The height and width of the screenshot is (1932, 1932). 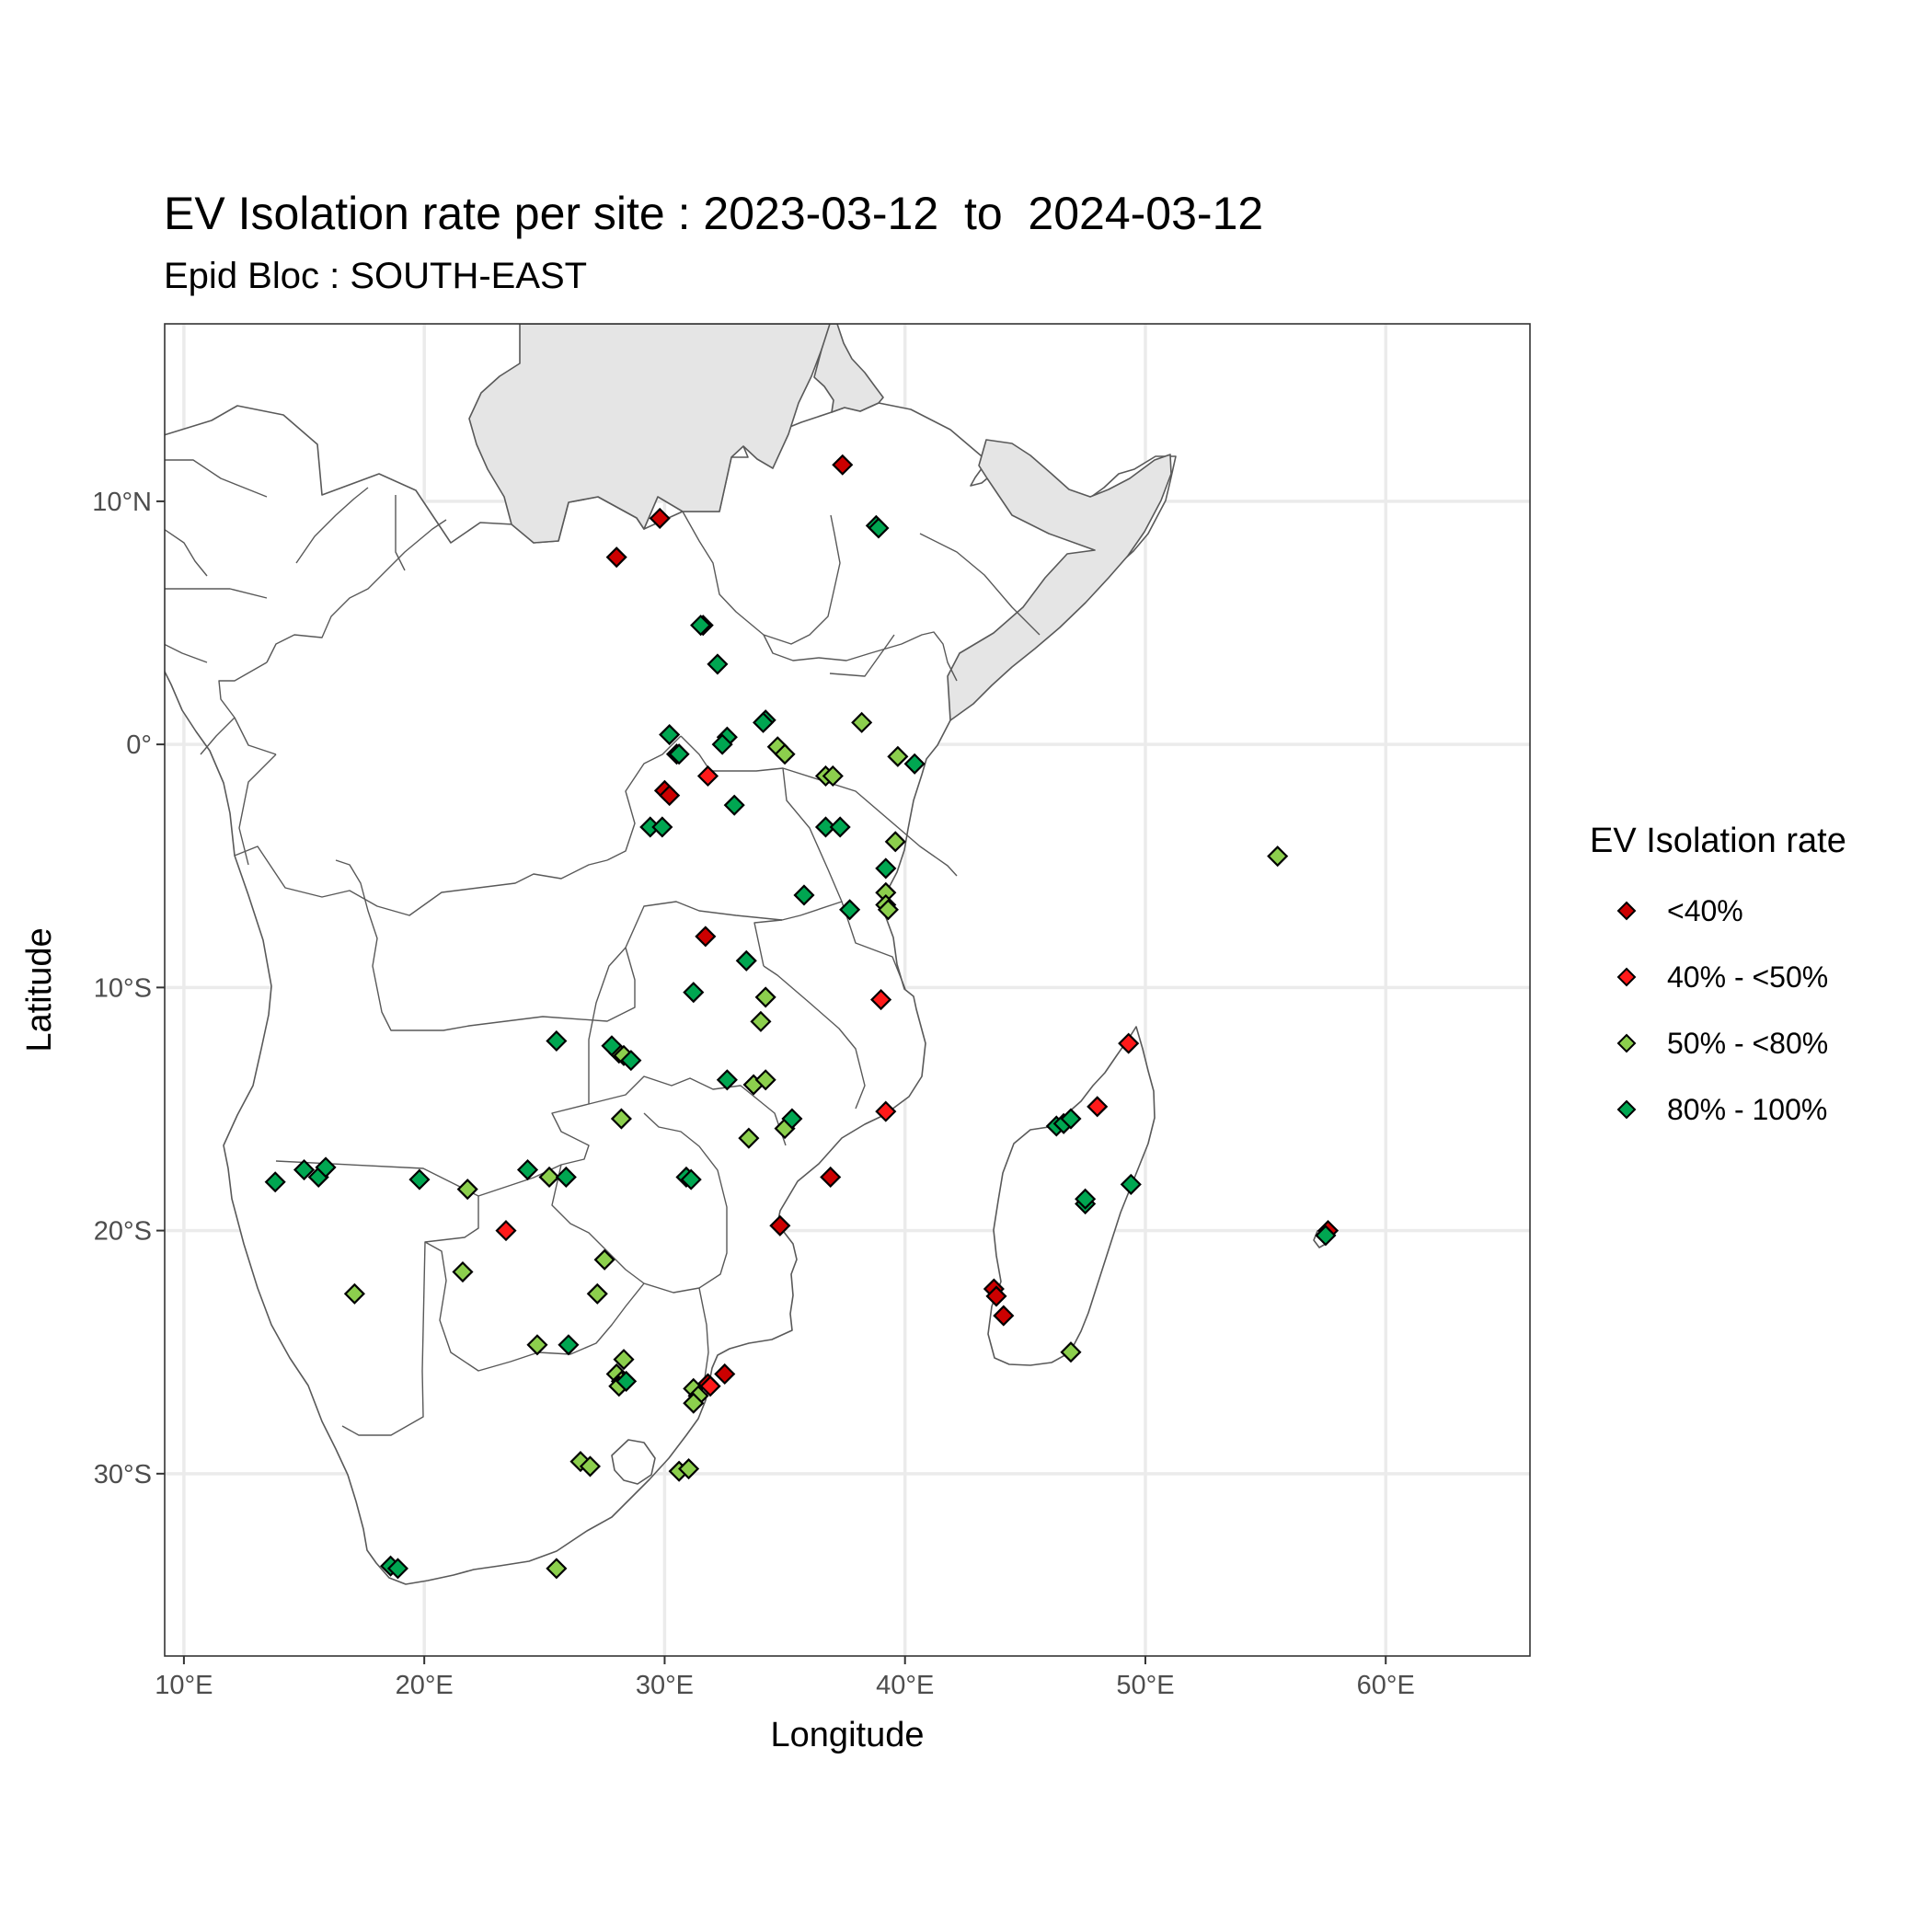 I want to click on y-tick-label: 10°S, so click(x=123, y=988).